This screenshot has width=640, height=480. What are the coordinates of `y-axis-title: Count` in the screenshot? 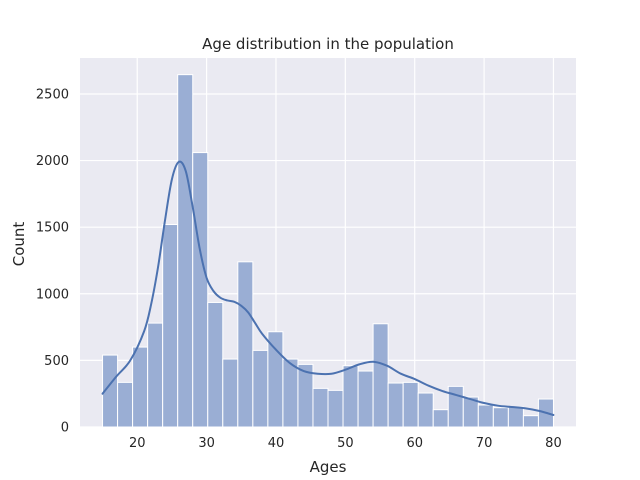 It's located at (19, 244).